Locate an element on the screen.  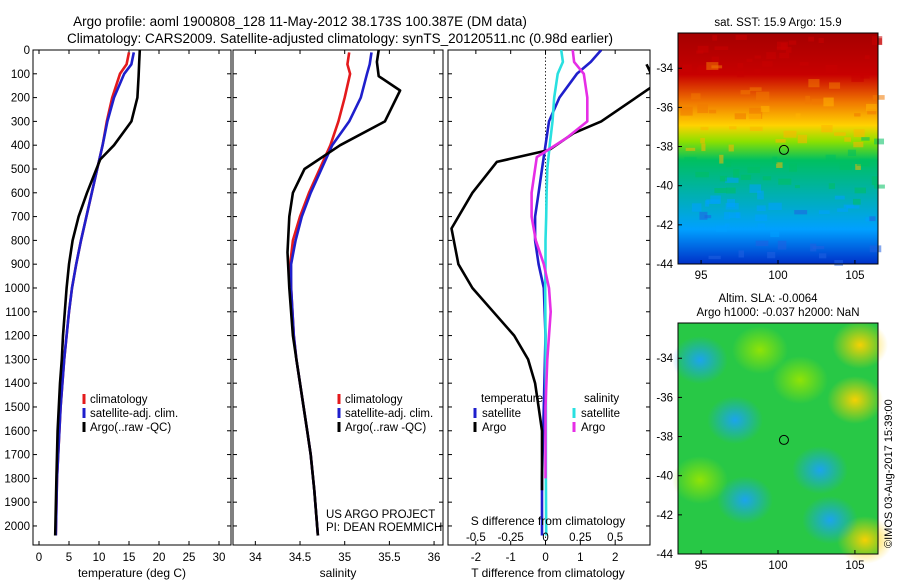
map-y-tick-label: -40 is located at coordinates (664, 477).